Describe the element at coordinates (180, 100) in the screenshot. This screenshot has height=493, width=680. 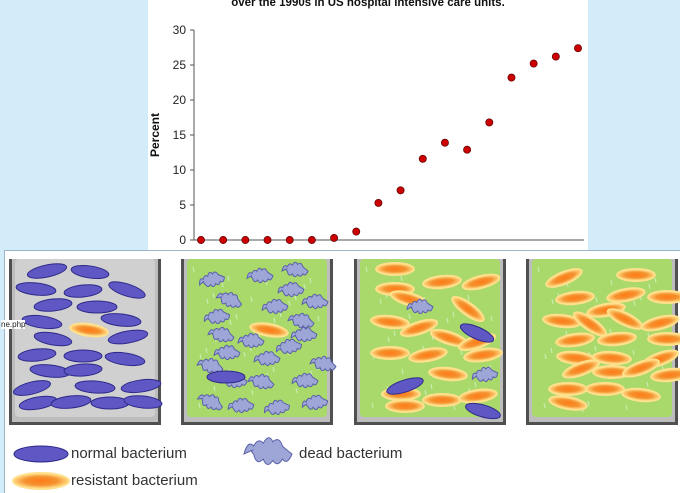
I see `y-tick-label: 20` at that location.